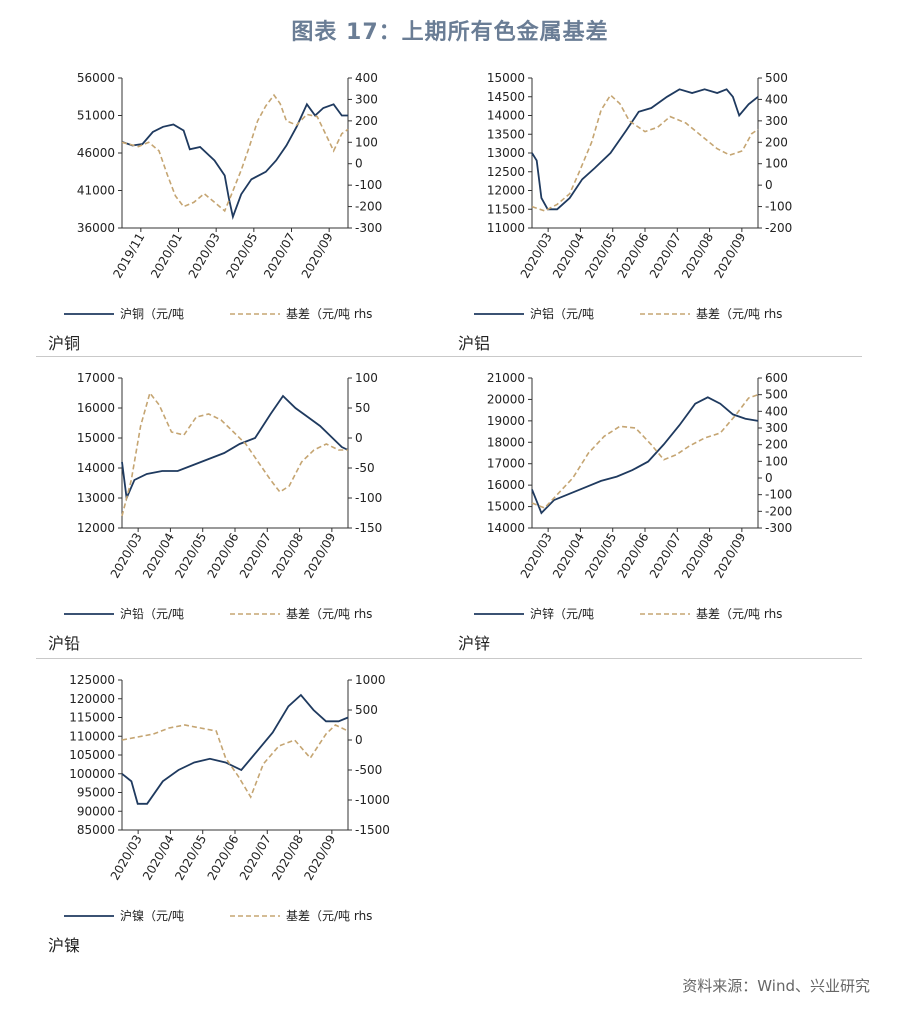 This screenshot has height=1020, width=900. I want to click on y-tick-label-left: 90000, so click(96, 811).